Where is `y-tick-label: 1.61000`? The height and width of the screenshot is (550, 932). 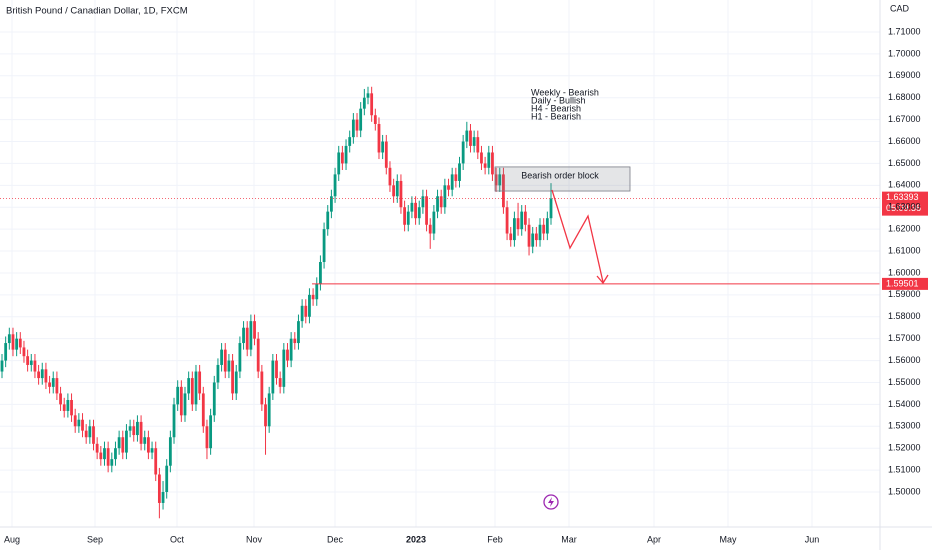 y-tick-label: 1.61000 is located at coordinates (904, 250).